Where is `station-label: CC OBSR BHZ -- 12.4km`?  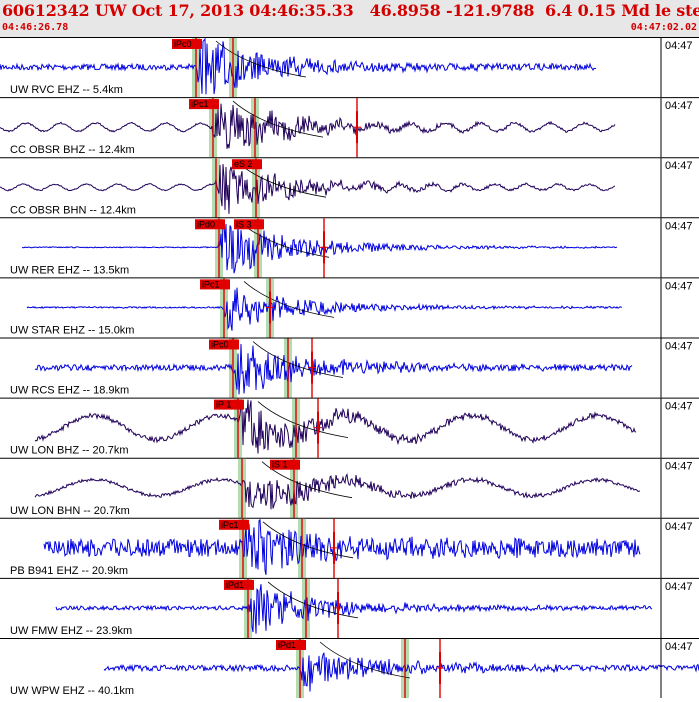 station-label: CC OBSR BHZ -- 12.4km is located at coordinates (72, 150).